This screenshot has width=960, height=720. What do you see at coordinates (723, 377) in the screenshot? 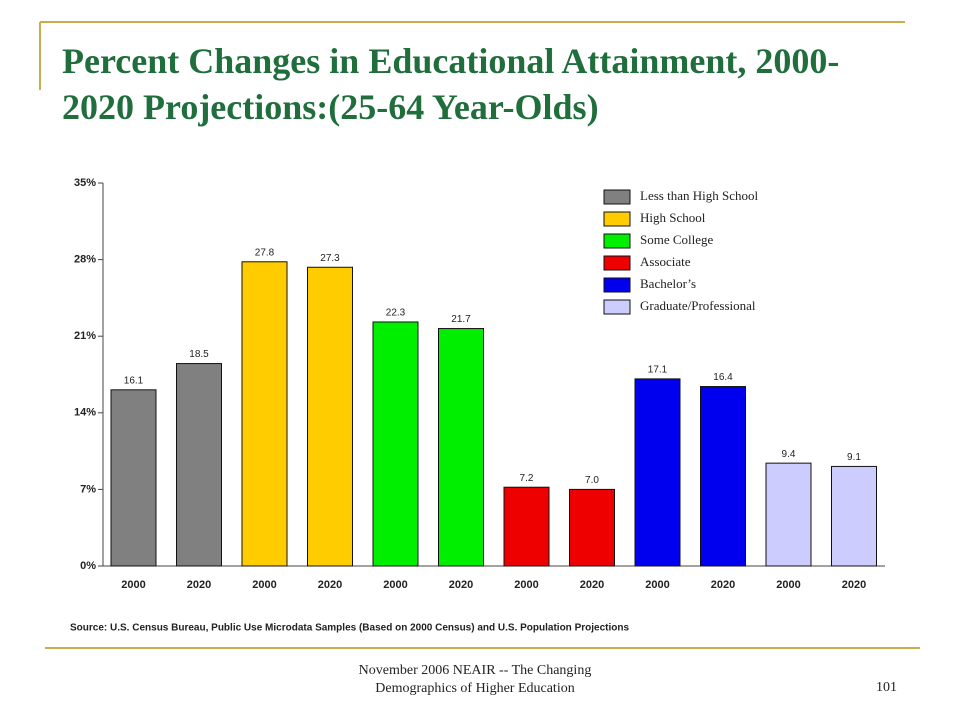
I see `value-label: 16.4` at bounding box center [723, 377].